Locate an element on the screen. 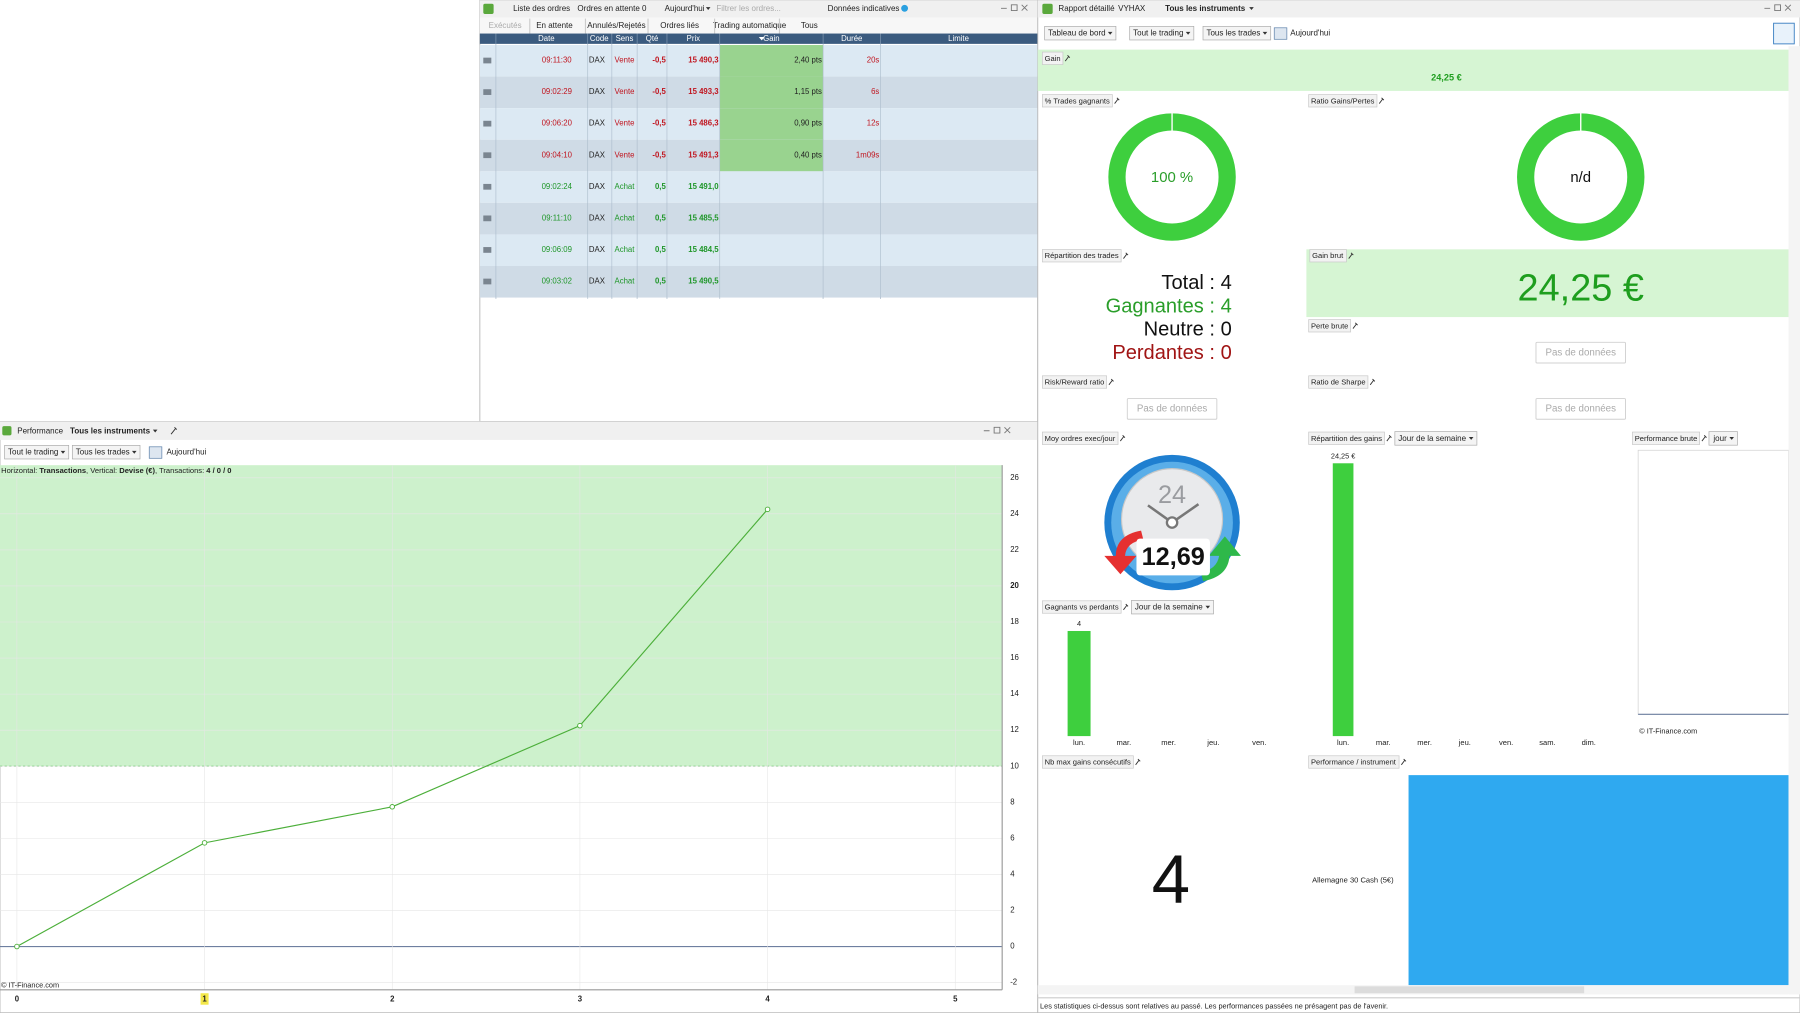 This screenshot has height=1013, width=1800. gain-value: 24,25 € is located at coordinates (1446, 78).